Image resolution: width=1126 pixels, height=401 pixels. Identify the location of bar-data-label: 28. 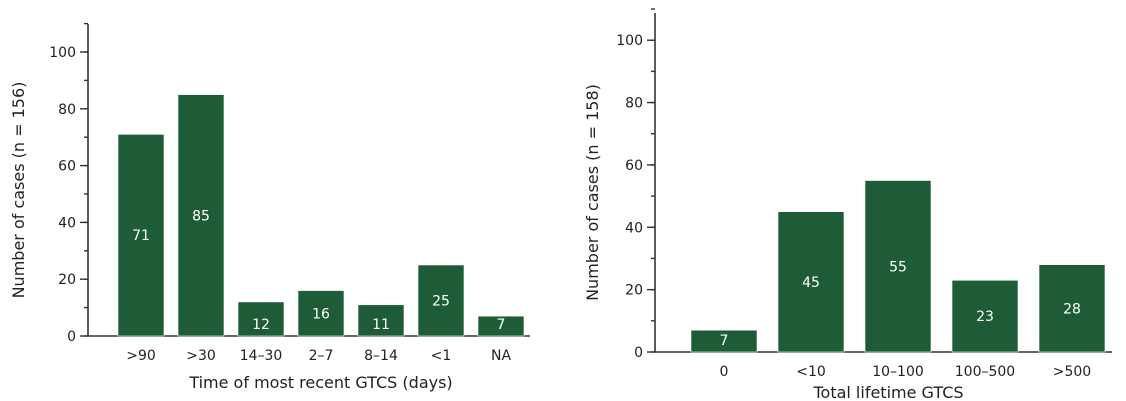
(1072, 309).